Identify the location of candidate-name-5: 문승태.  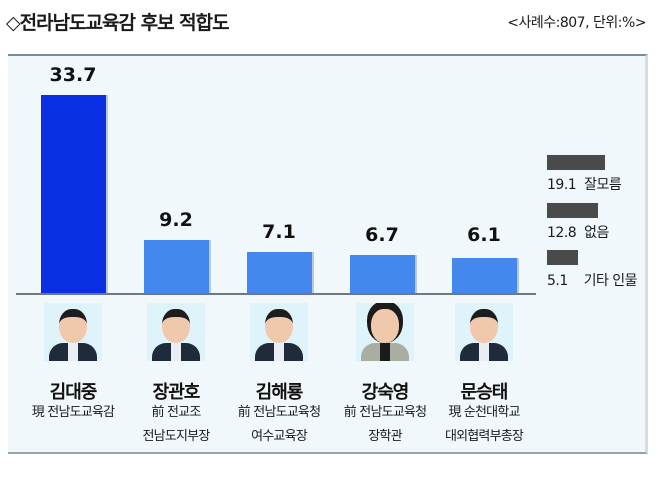
(484, 392).